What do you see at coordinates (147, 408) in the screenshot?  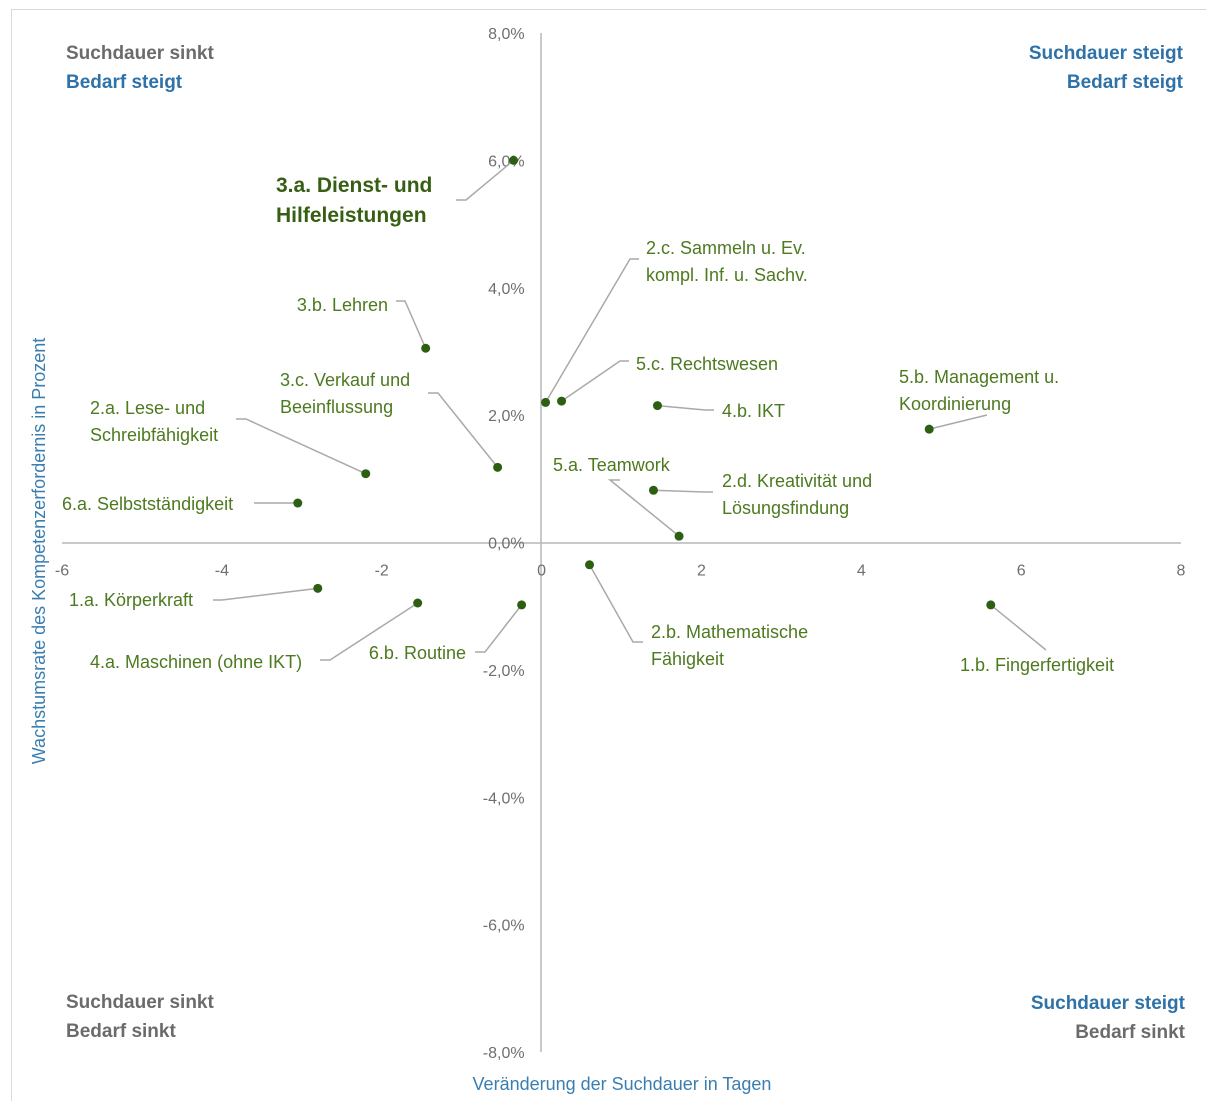 I see `point-label-line: 2.a. Lese- und` at bounding box center [147, 408].